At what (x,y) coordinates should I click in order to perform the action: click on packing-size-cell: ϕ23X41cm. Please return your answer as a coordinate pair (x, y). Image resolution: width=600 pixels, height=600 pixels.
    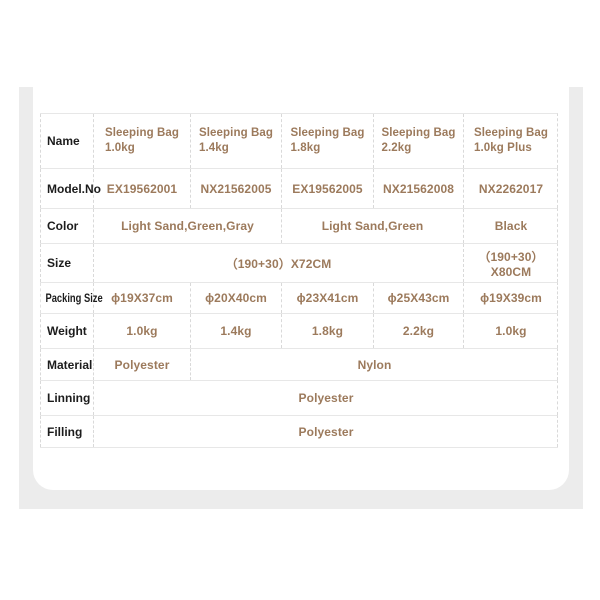
    Looking at the image, I should click on (327, 298).